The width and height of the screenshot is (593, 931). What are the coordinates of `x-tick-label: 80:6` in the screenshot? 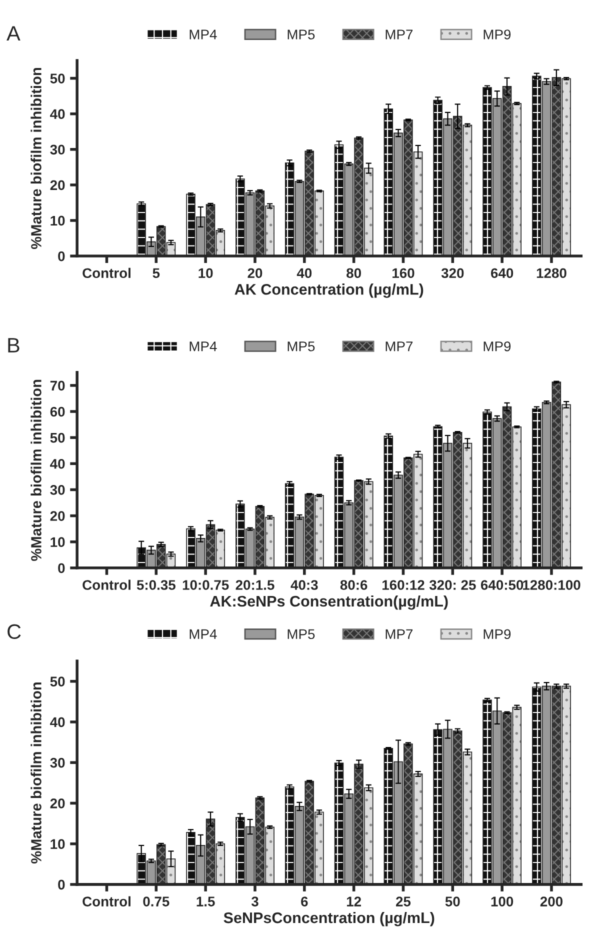 It's located at (354, 585).